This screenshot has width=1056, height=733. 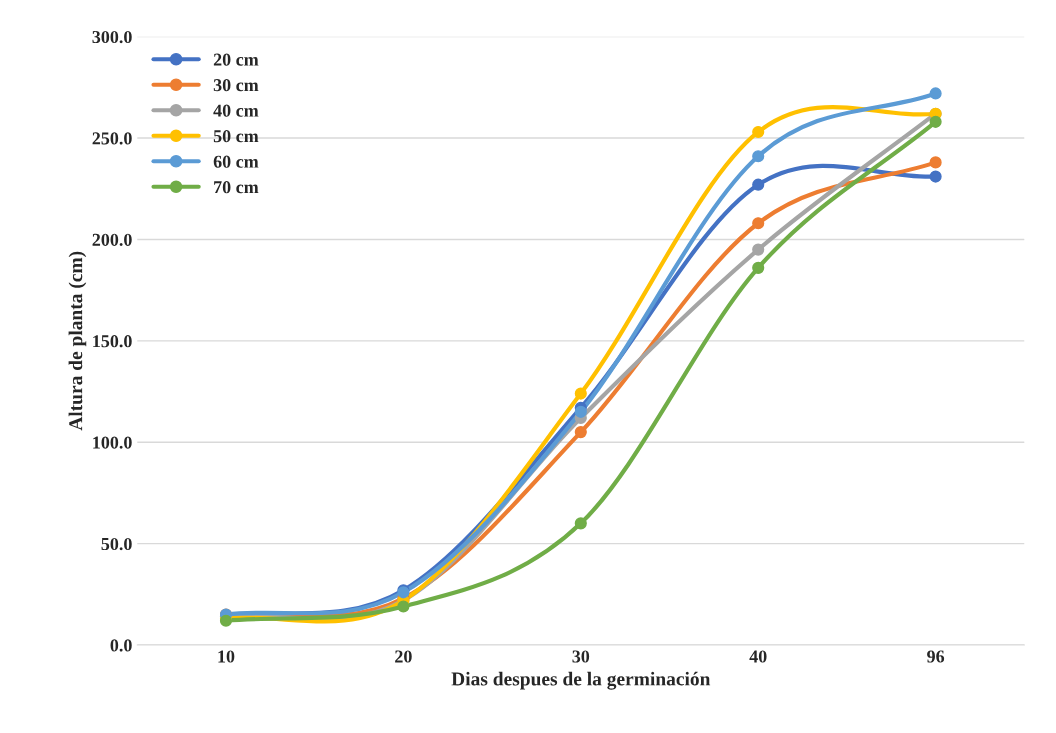 I want to click on legend-label: 60 cm, so click(x=236, y=161).